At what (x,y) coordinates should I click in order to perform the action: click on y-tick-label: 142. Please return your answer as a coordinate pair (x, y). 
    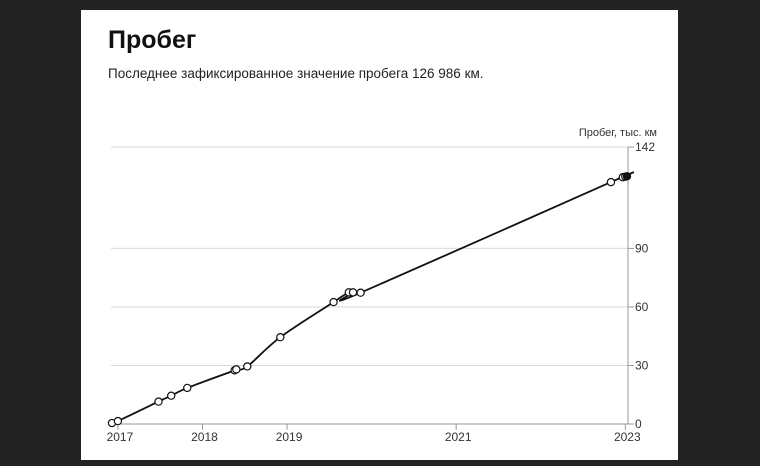
    Looking at the image, I should click on (645, 147).